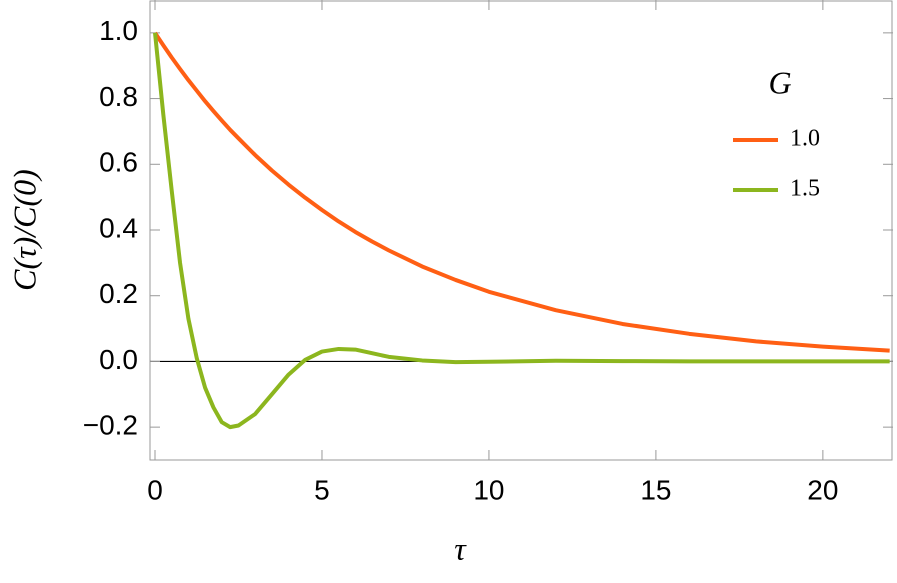 This screenshot has width=897, height=583. Describe the element at coordinates (805, 189) in the screenshot. I see `legend-label: 1.5` at that location.